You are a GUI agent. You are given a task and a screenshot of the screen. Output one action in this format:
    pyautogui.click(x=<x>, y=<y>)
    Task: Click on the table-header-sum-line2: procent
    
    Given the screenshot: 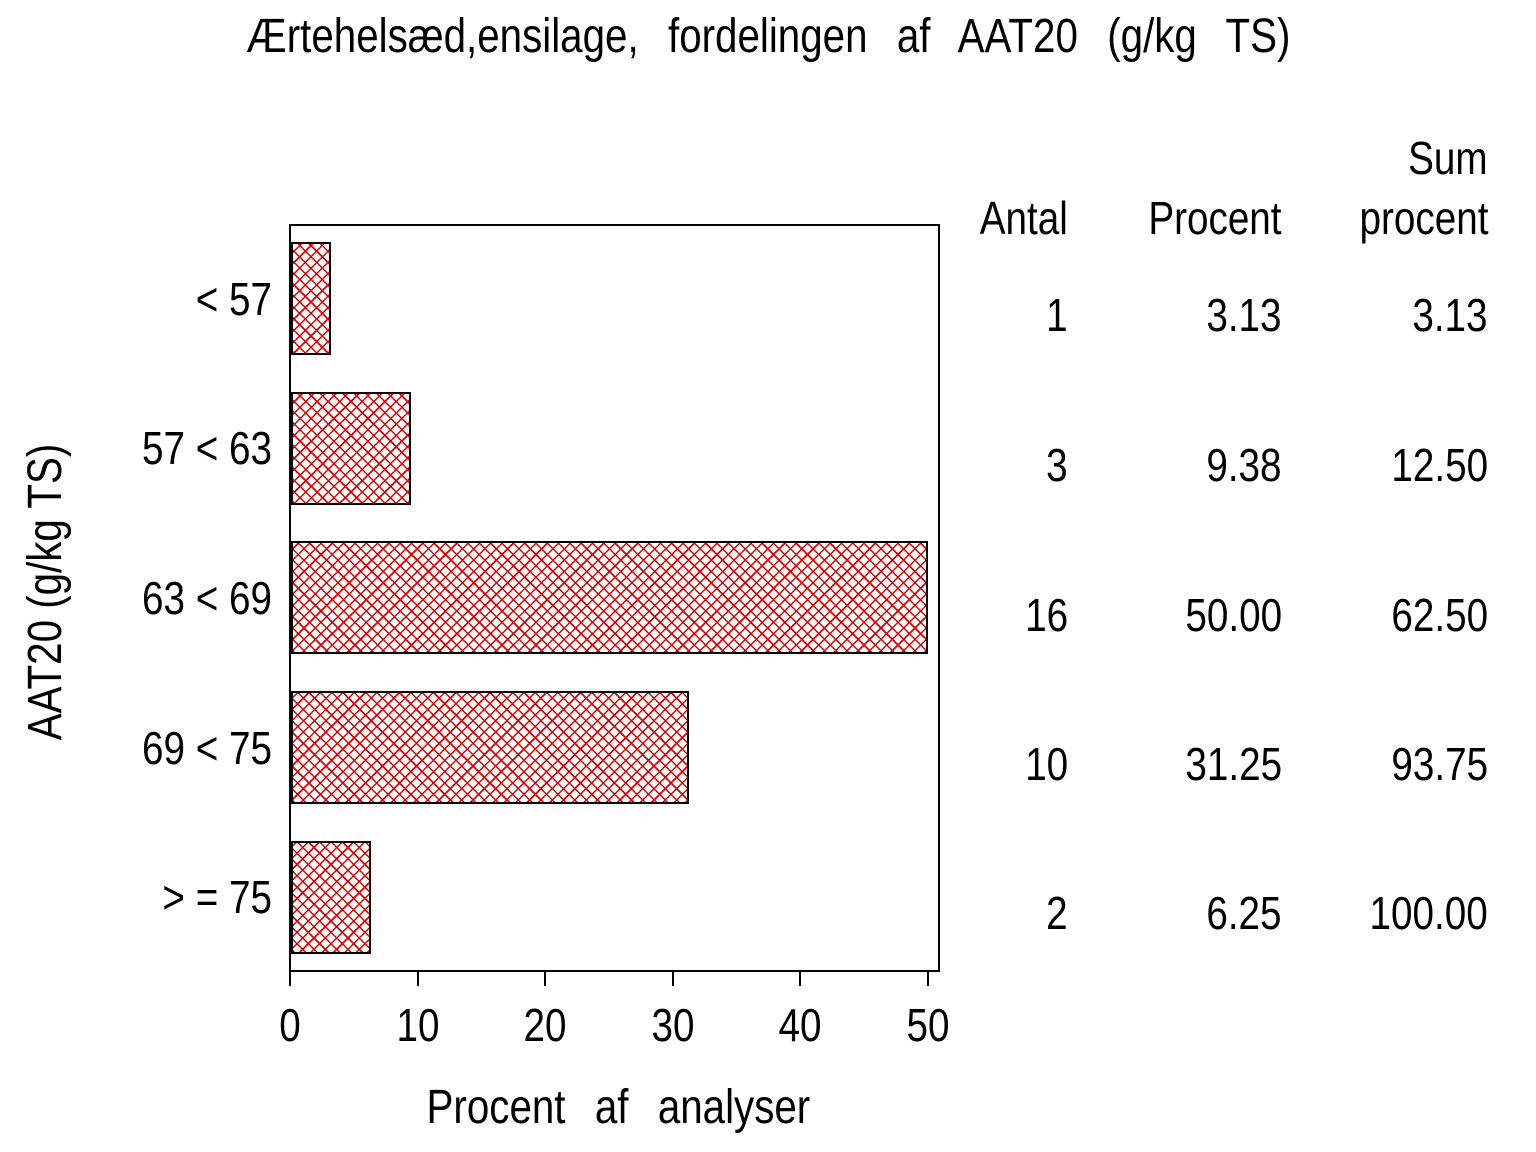 What is the action you would take?
    pyautogui.click(x=1423, y=218)
    